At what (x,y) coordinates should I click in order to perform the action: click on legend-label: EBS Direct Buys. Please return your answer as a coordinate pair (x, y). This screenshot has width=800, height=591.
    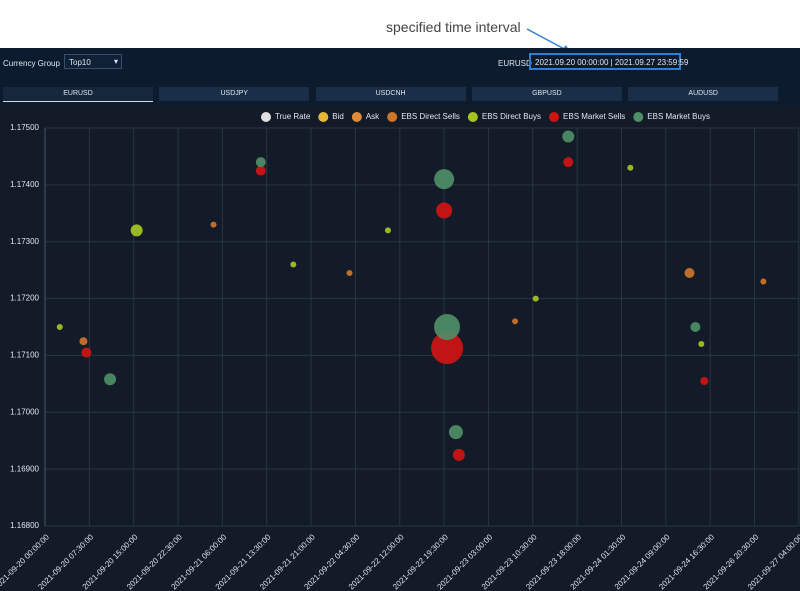
    Looking at the image, I should click on (511, 116).